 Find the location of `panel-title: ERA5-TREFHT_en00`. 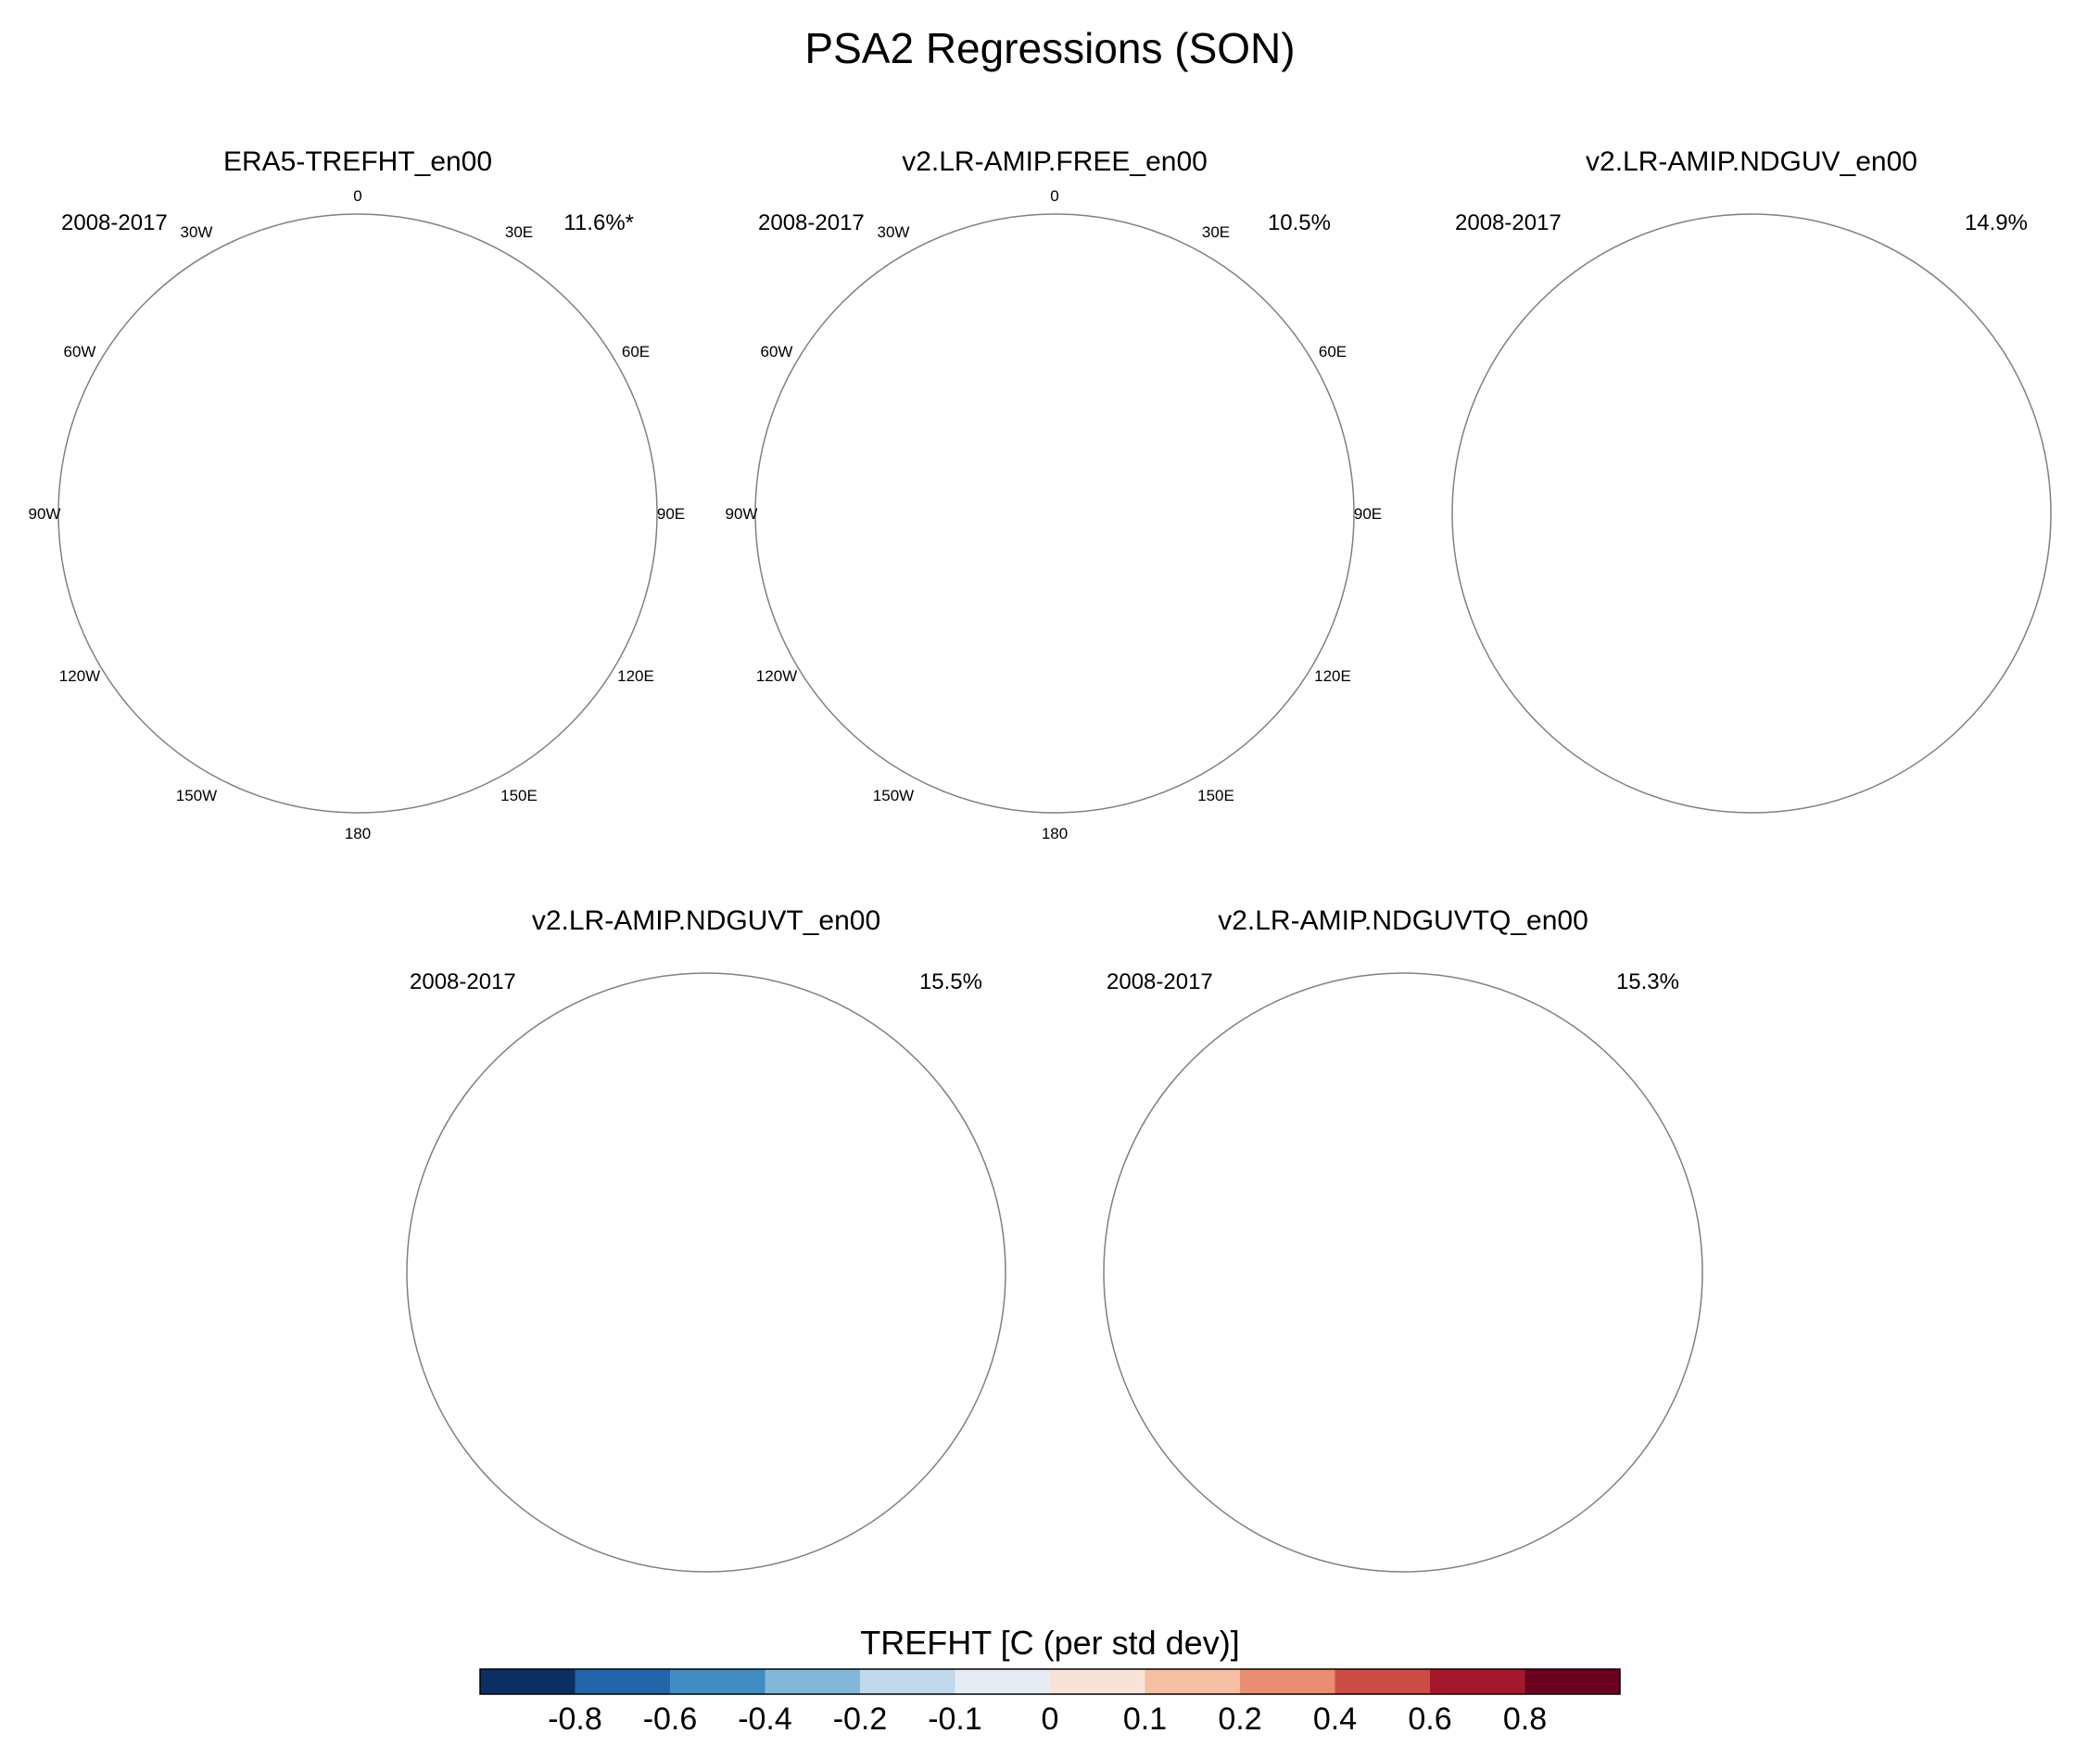

panel-title: ERA5-TREFHT_en00 is located at coordinates (357, 161).